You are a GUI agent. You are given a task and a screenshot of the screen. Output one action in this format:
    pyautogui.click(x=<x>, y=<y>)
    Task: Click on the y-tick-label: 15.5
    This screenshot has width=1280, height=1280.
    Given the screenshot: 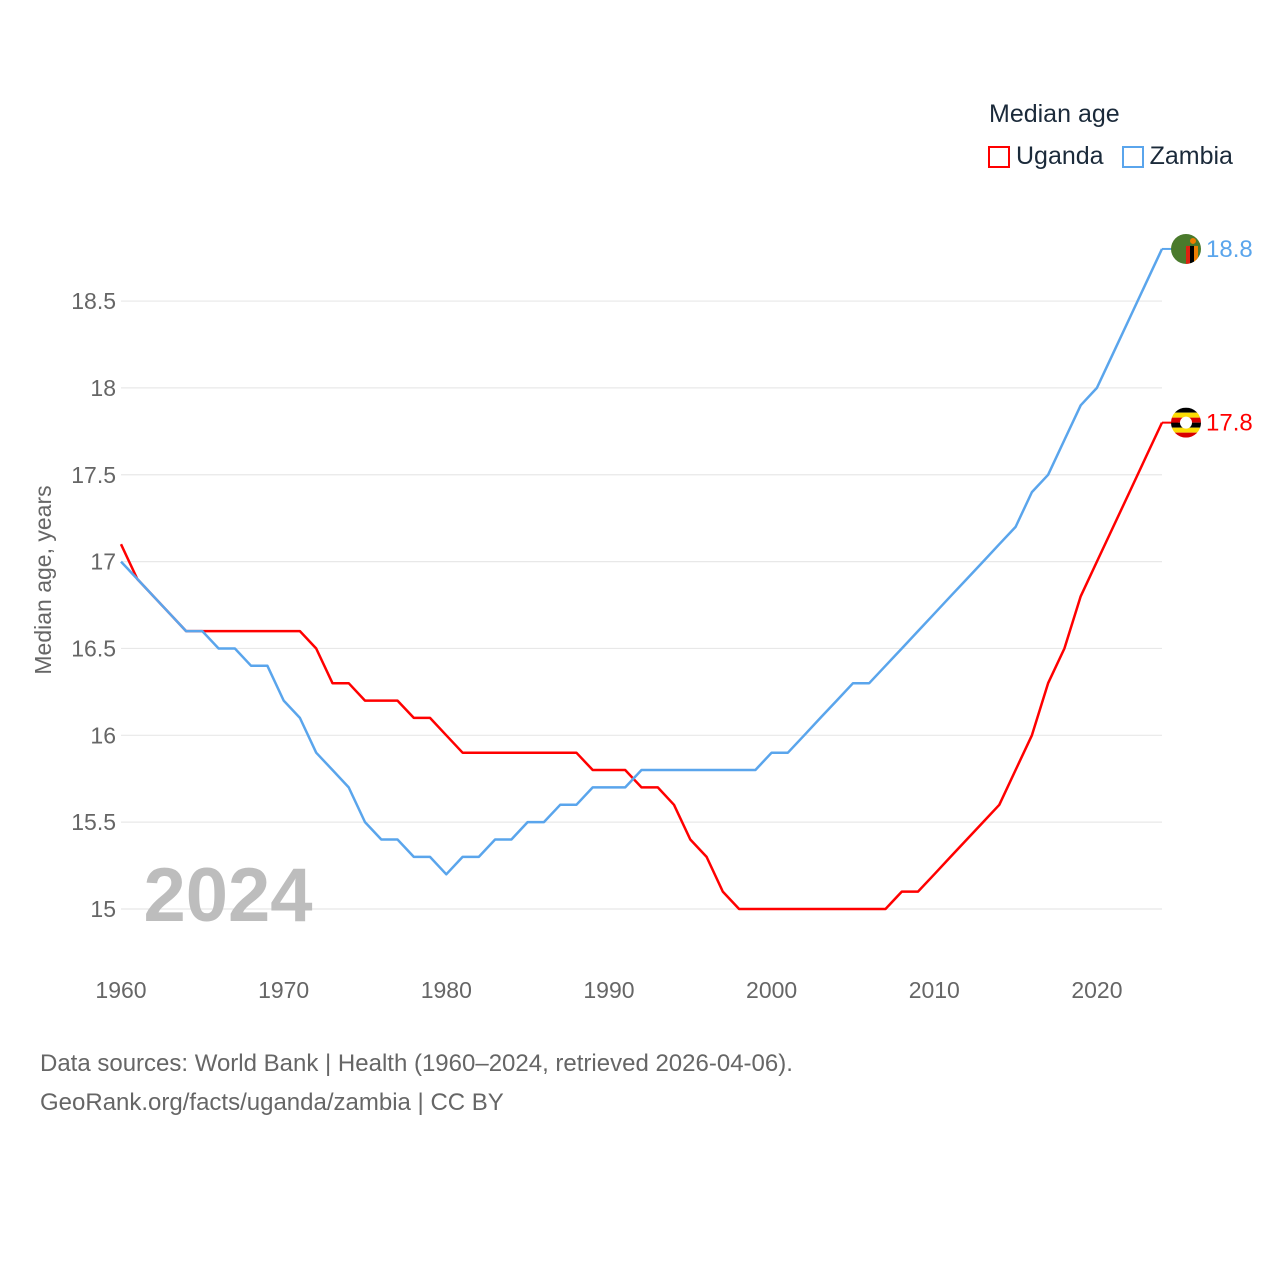 What is the action you would take?
    pyautogui.click(x=93, y=822)
    